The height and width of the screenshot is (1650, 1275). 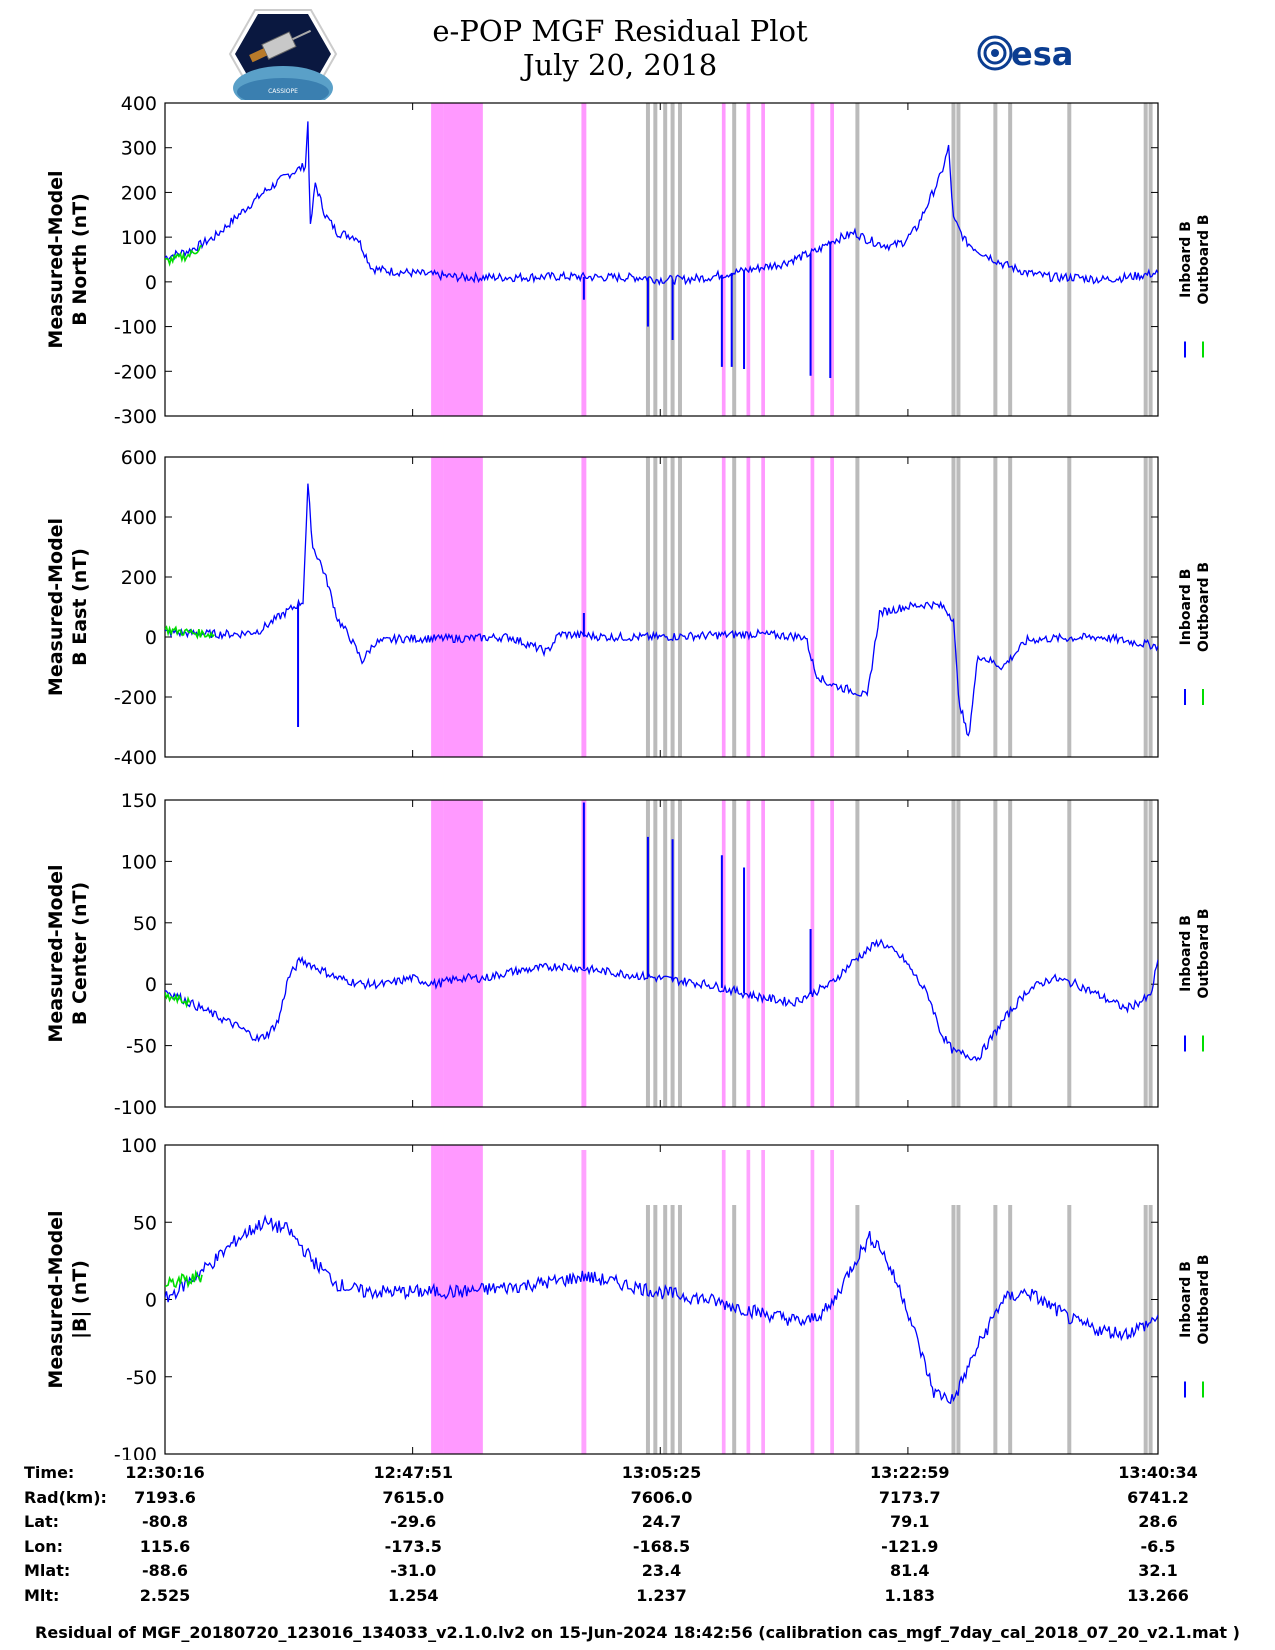 I want to click on y-tick-label: 150, so click(x=139, y=801).